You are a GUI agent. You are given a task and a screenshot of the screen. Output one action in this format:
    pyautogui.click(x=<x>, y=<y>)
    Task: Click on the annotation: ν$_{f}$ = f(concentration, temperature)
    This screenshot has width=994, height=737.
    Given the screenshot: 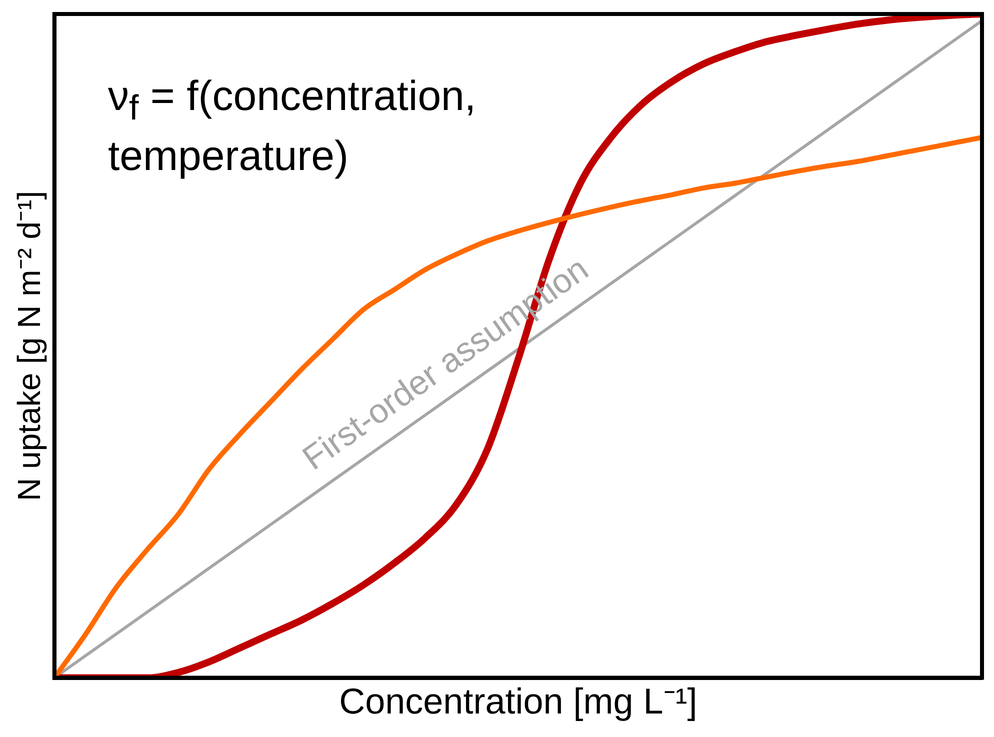 What is the action you would take?
    pyautogui.click(x=293, y=126)
    